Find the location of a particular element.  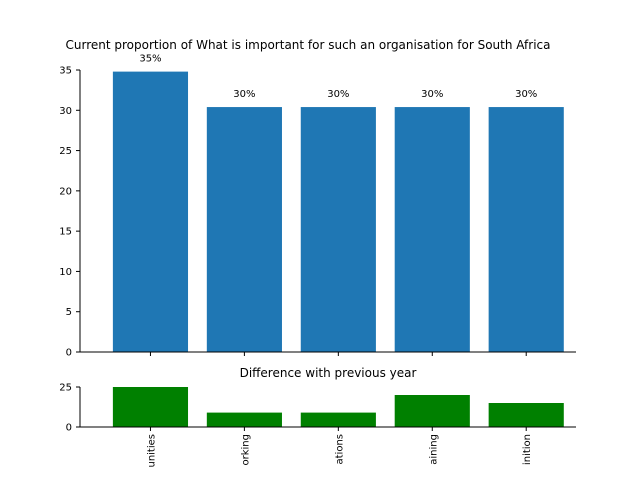

main-y-tick-label-5: 5 is located at coordinates (69, 312).